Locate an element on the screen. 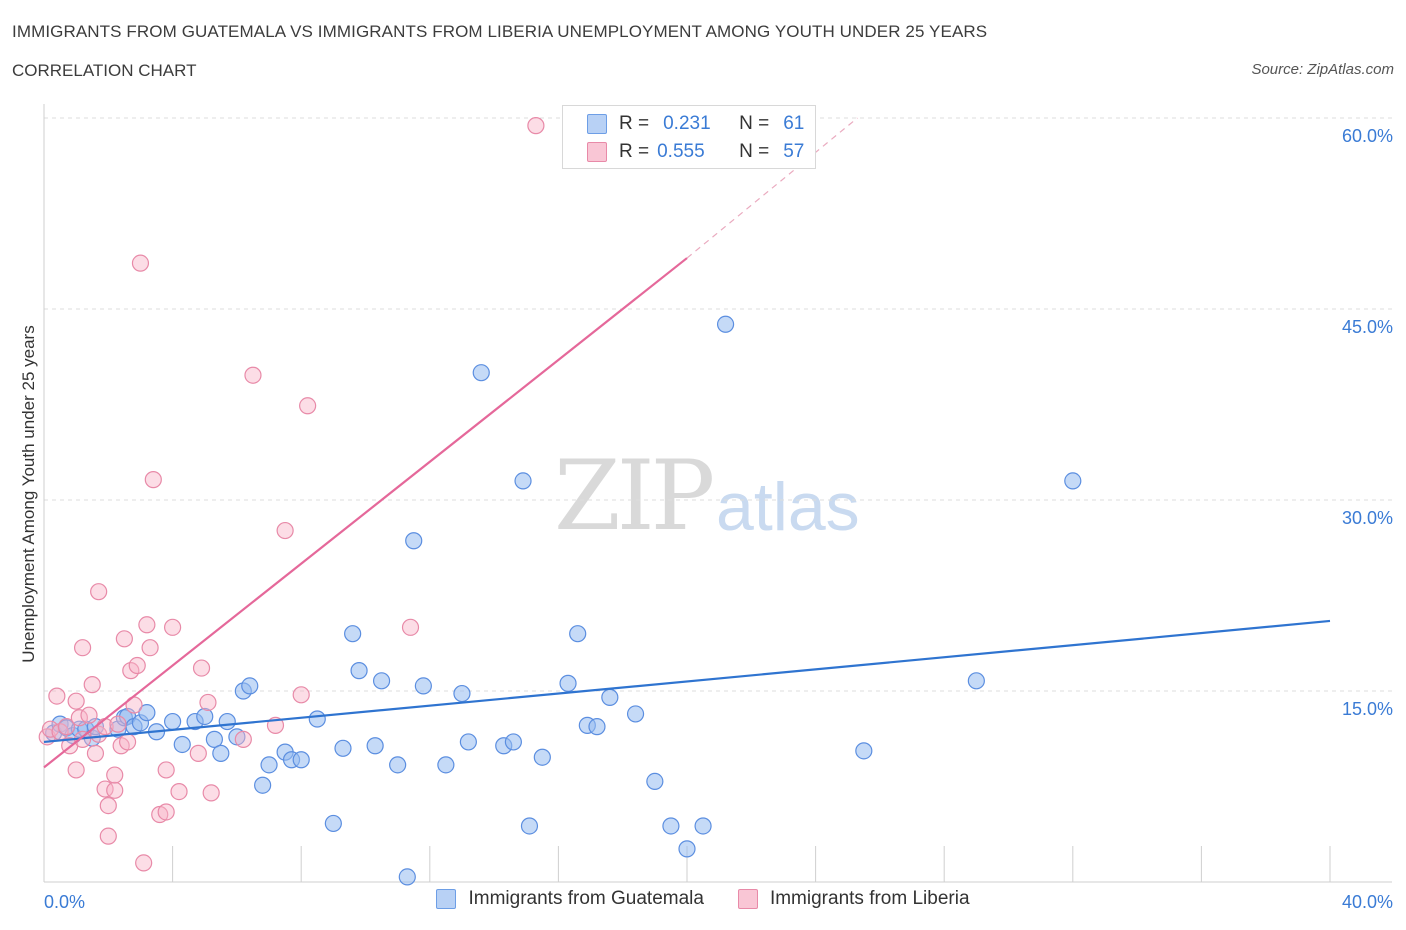 This screenshot has height=930, width=1406. x-tick-label-min: 0.0% is located at coordinates (64, 902).